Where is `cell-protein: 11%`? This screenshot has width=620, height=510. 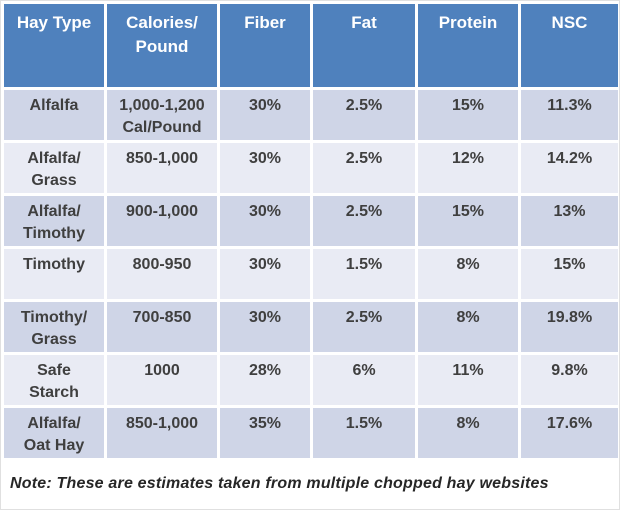 cell-protein: 11% is located at coordinates (468, 380).